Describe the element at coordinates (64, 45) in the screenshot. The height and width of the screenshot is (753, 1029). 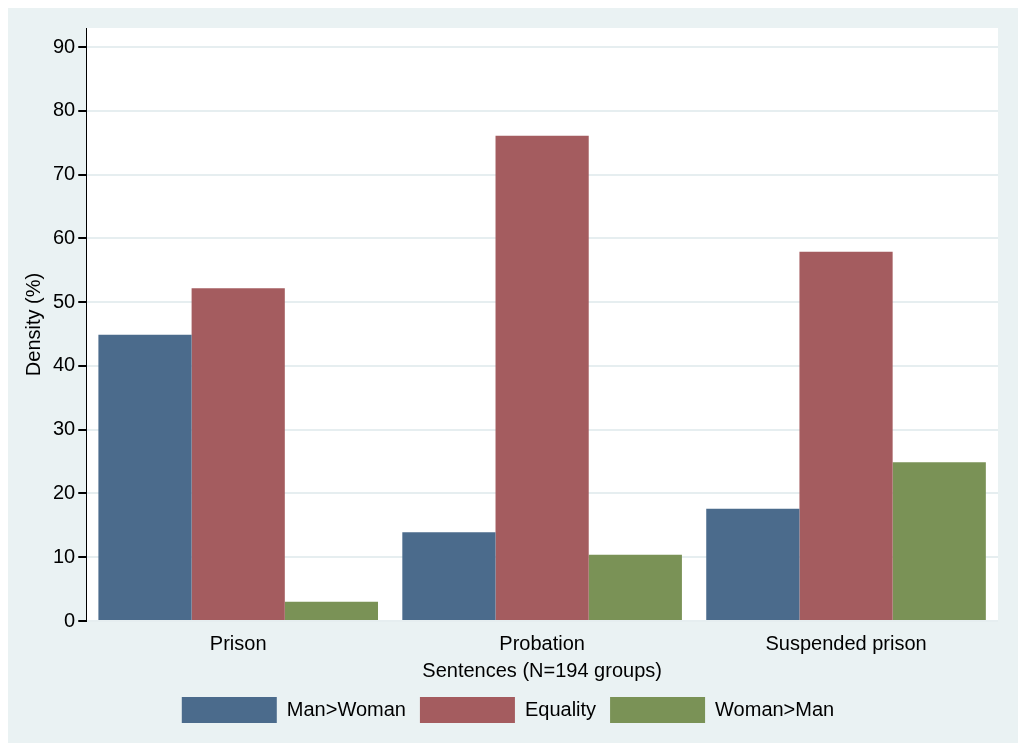
I see `y-tick-label: 90` at that location.